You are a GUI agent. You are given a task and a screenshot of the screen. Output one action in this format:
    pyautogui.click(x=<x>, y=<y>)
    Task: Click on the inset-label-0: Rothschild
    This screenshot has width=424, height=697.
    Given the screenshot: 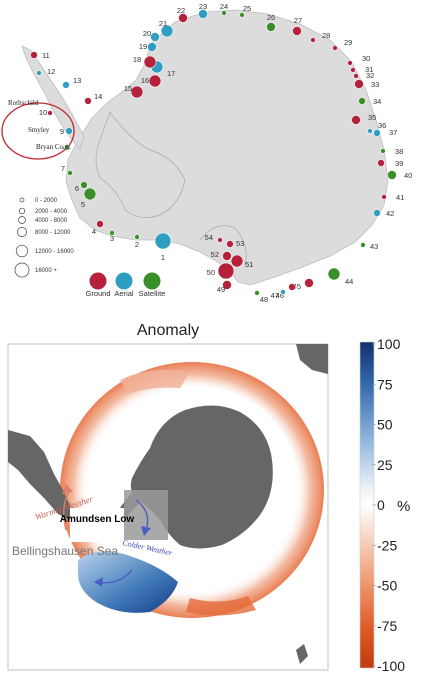 What is the action you would take?
    pyautogui.click(x=23, y=103)
    